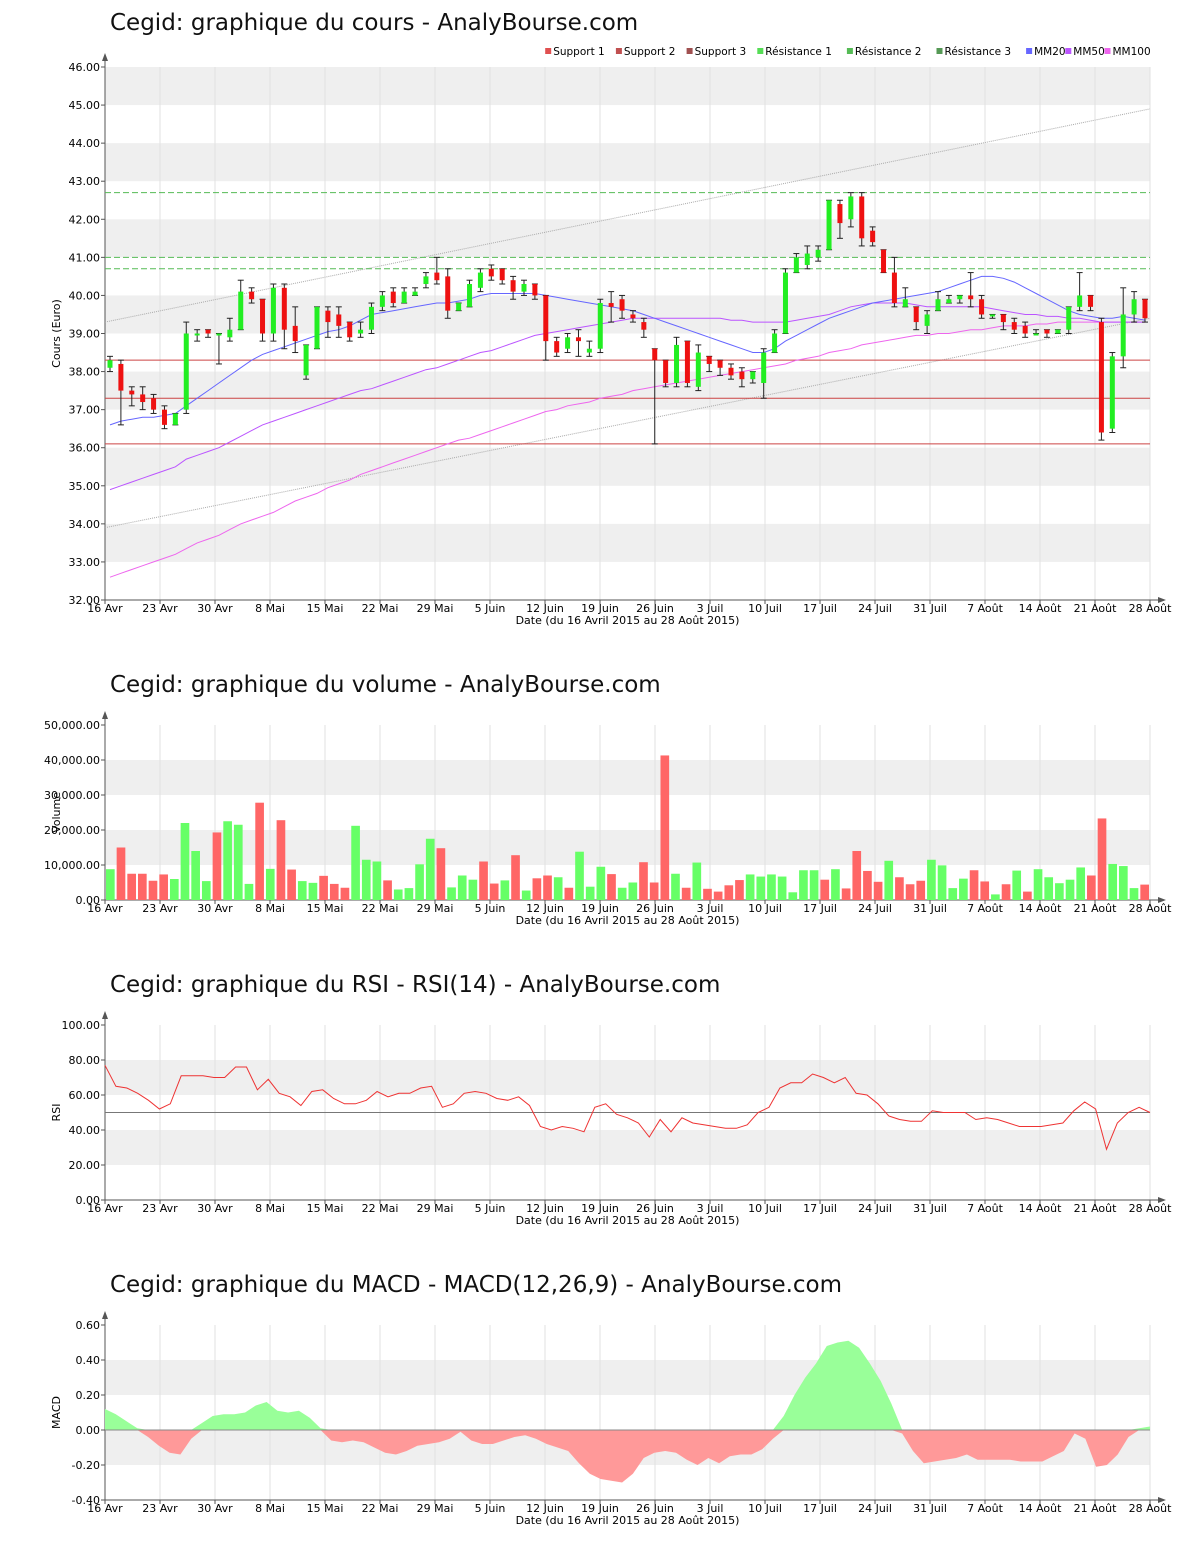 The height and width of the screenshot is (1550, 1200). I want to click on y-tick-label: 100.00, so click(81, 1025).